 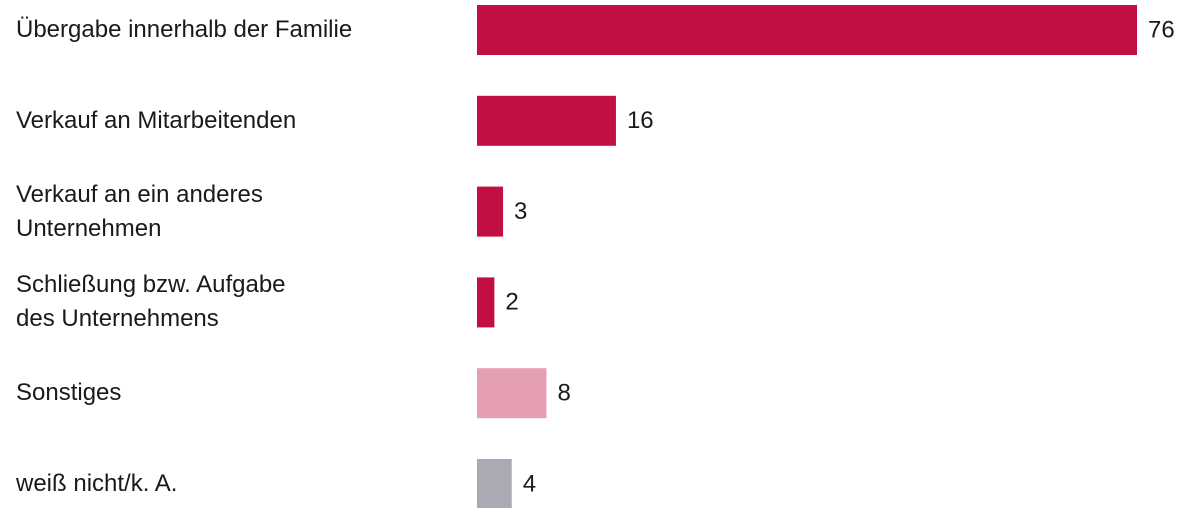 I want to click on value-label: 16, so click(x=640, y=120).